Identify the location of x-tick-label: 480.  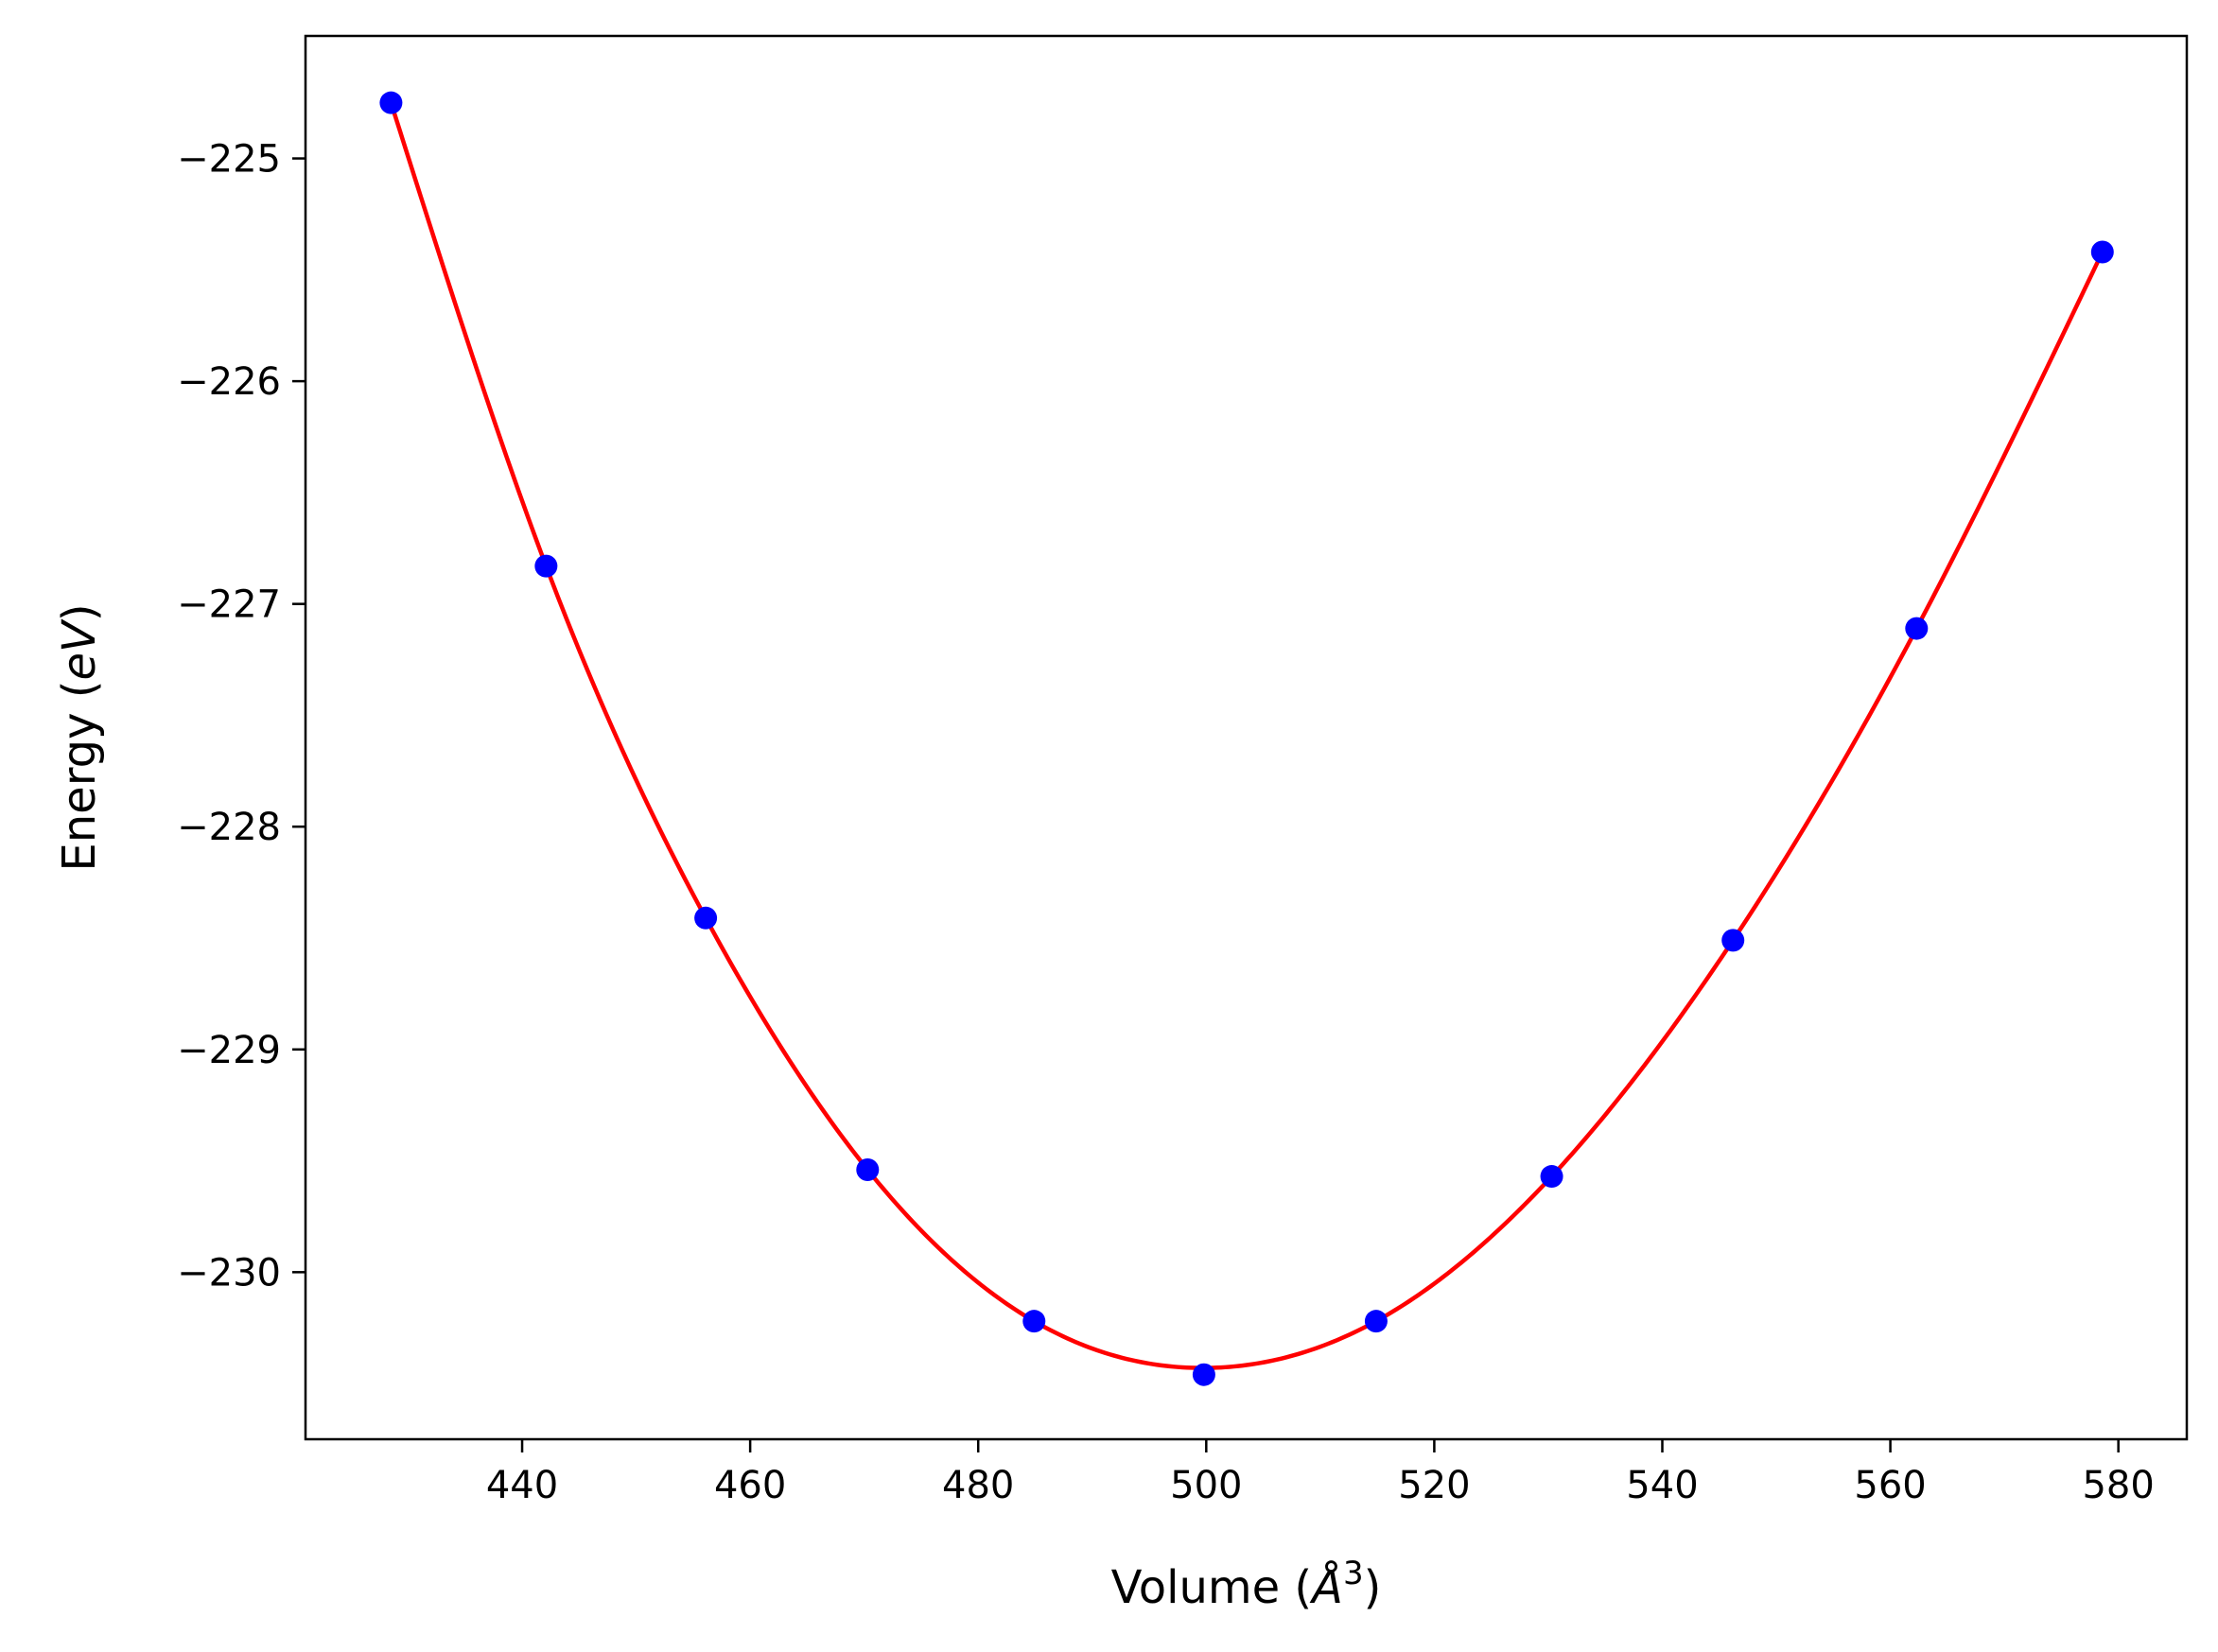
(978, 1486).